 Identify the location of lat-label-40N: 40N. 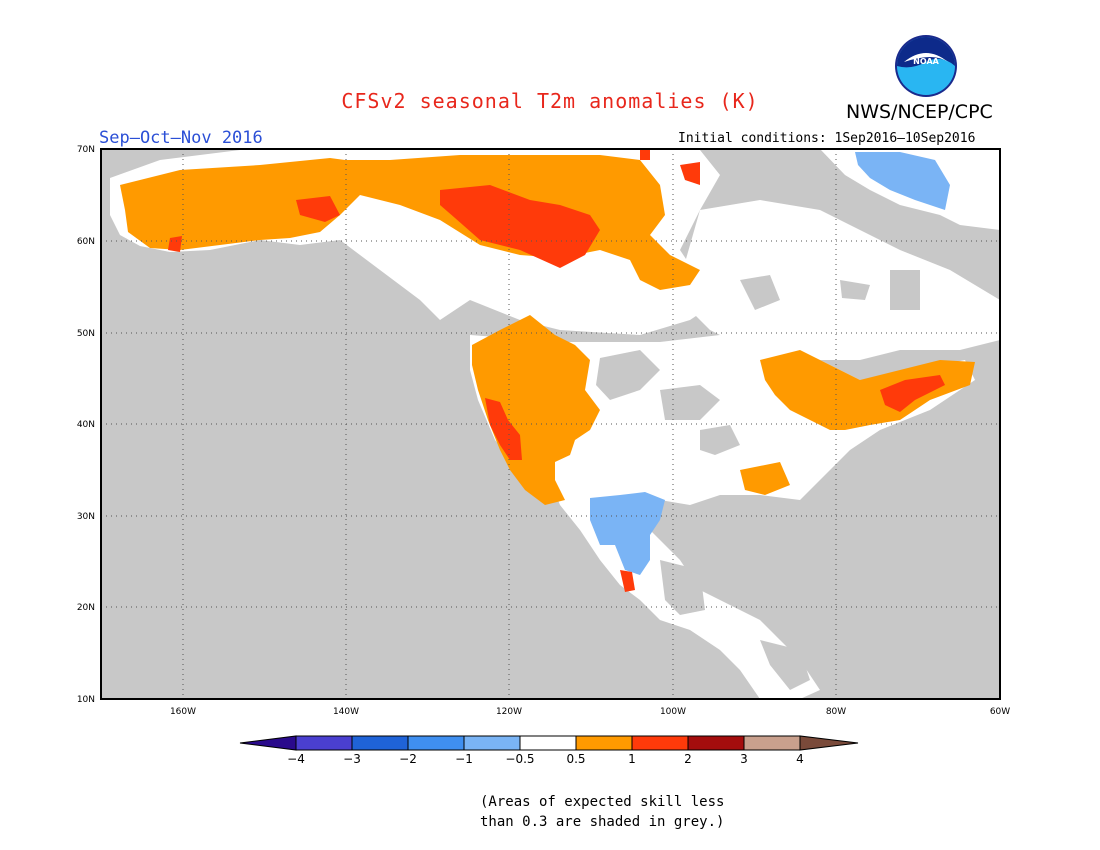
(86, 425).